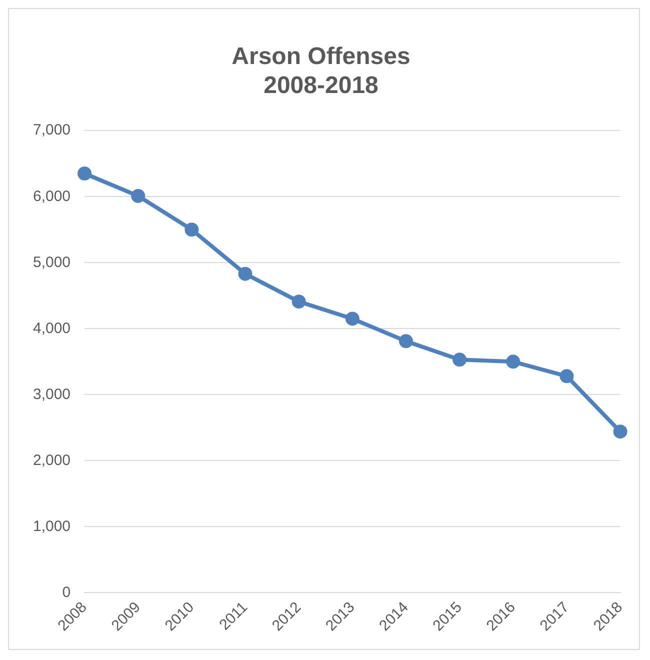 The image size is (650, 660). I want to click on chart-title: Arson Offenses 2008-2018, so click(321, 71).